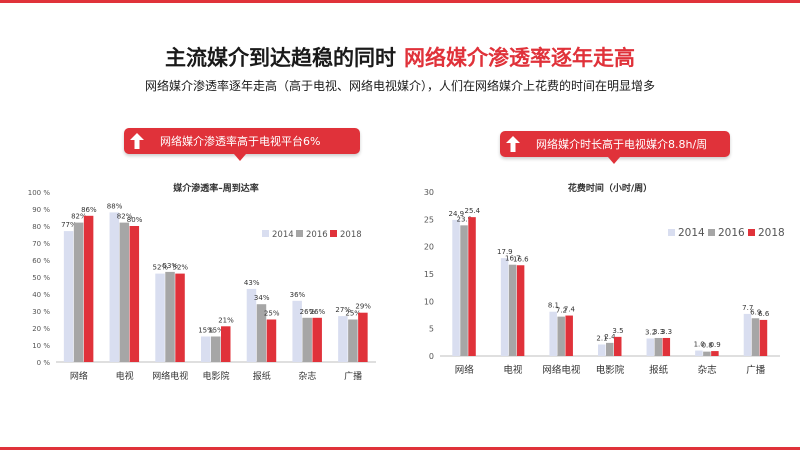 The width and height of the screenshot is (800, 450). Describe the element at coordinates (41, 346) in the screenshot. I see `y-tick-label: 10 %` at that location.